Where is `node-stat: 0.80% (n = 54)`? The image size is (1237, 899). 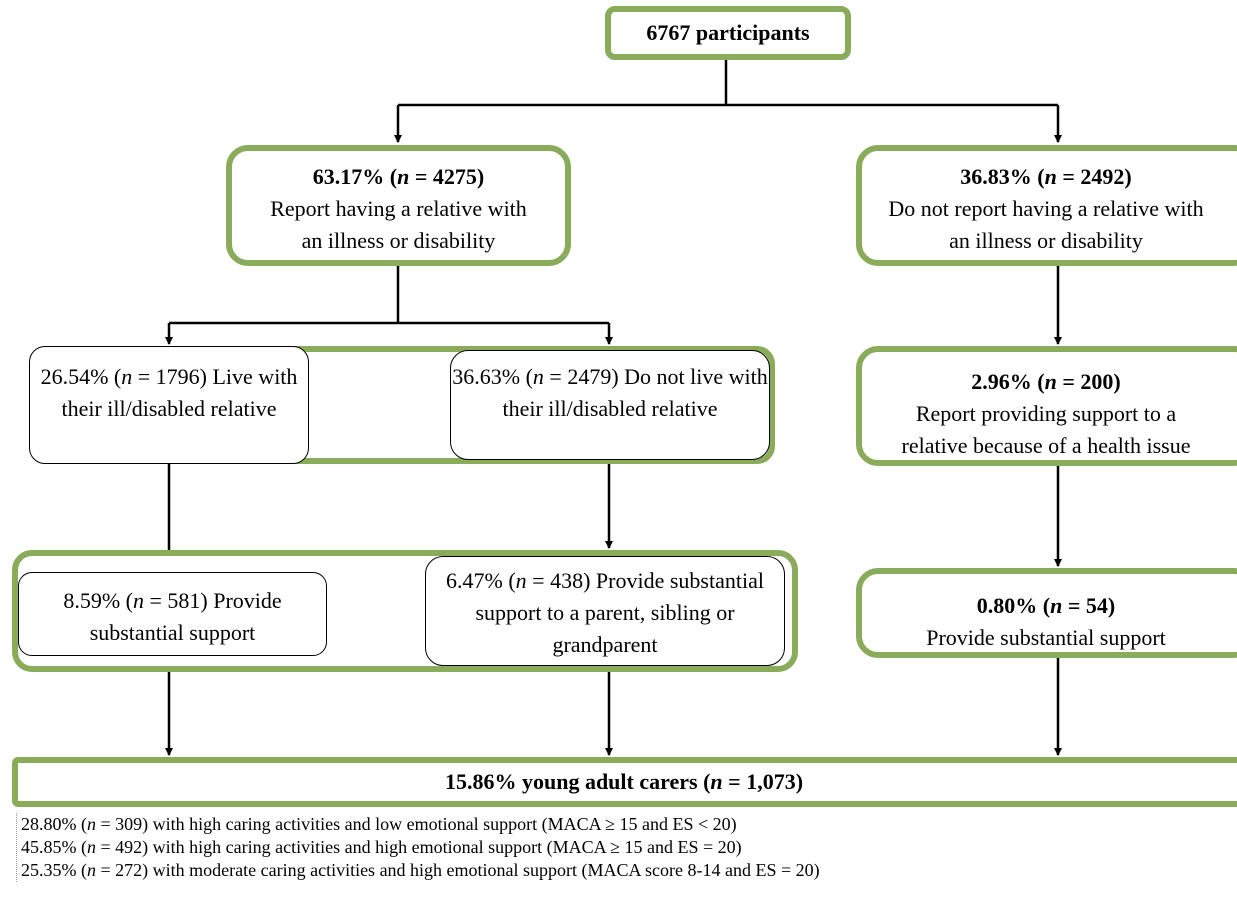
node-stat: 0.80% (n = 54) is located at coordinates (1046, 605).